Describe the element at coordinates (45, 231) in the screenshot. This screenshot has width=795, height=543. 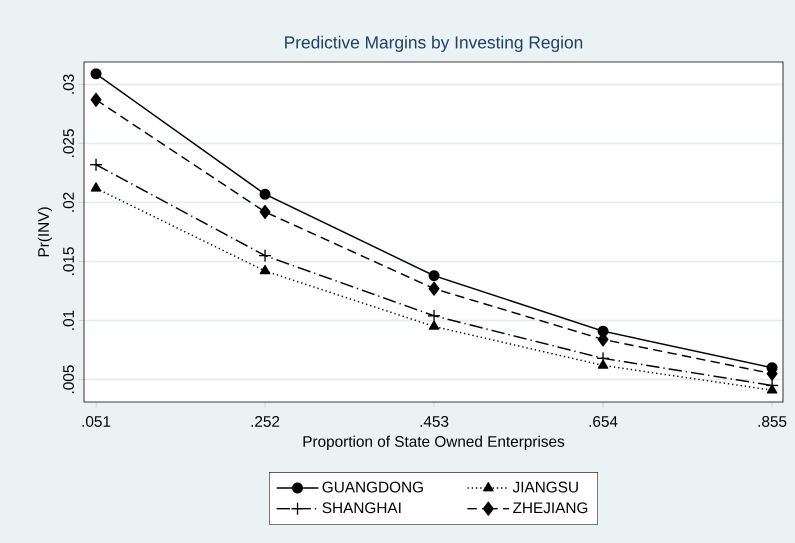
I see `y-axis-title: Pr(INV)` at that location.